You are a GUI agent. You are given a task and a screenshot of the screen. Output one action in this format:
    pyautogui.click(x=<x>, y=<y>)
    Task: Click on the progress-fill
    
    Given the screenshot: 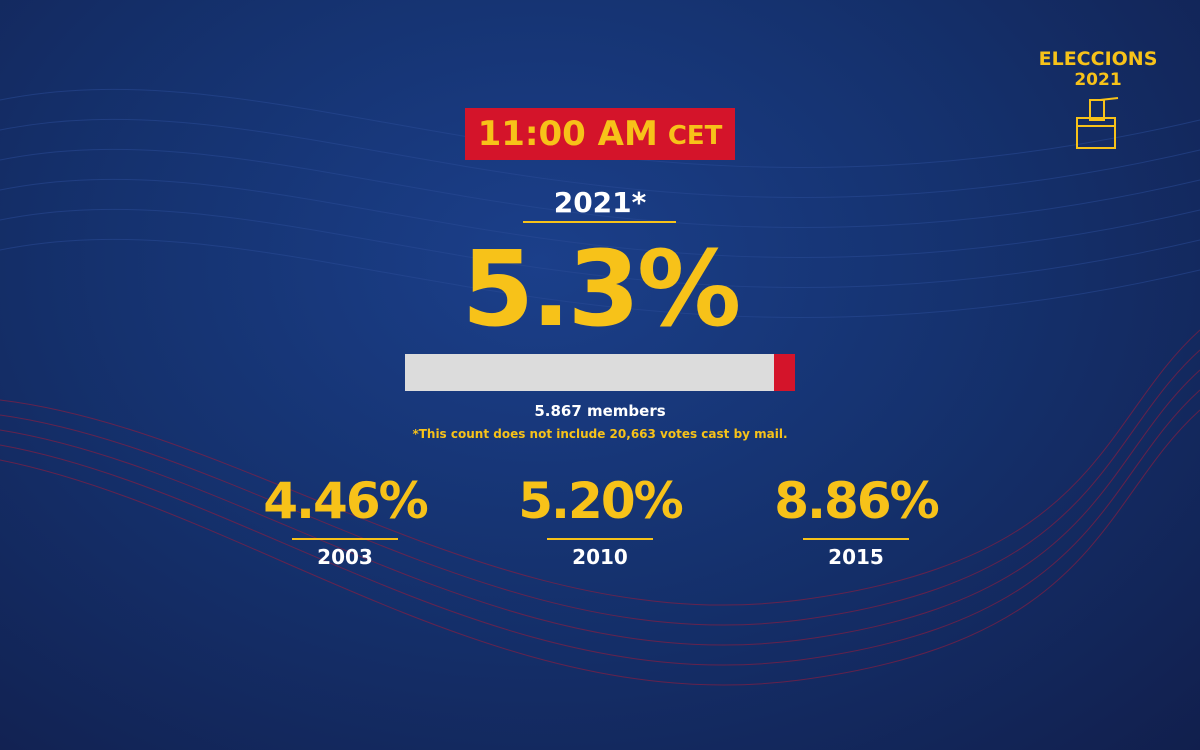 What is the action you would take?
    pyautogui.click(x=784, y=372)
    